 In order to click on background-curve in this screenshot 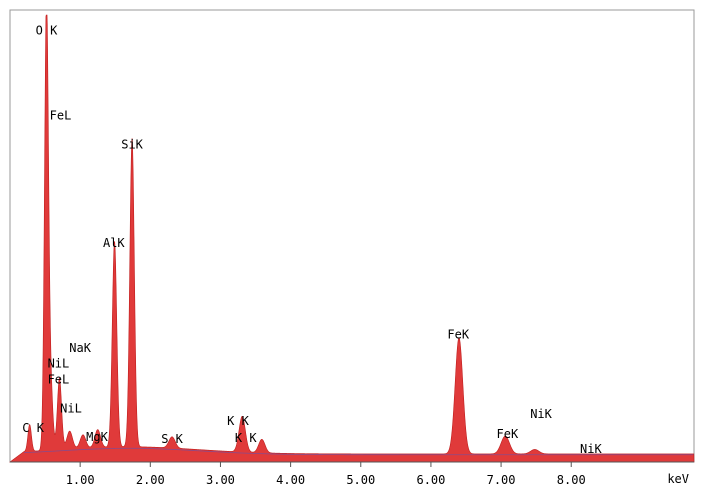, I will do `click(359, 451)`.